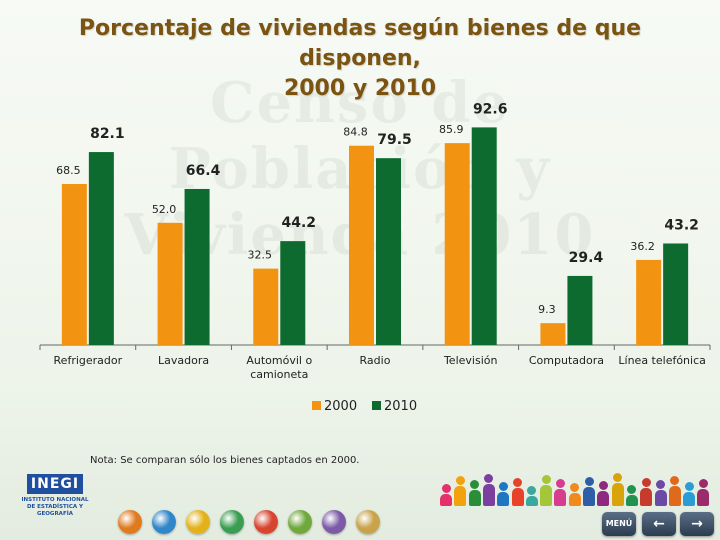 Image resolution: width=720 pixels, height=540 pixels. What do you see at coordinates (55, 484) in the screenshot?
I see `logo-mark: INEGI` at bounding box center [55, 484].